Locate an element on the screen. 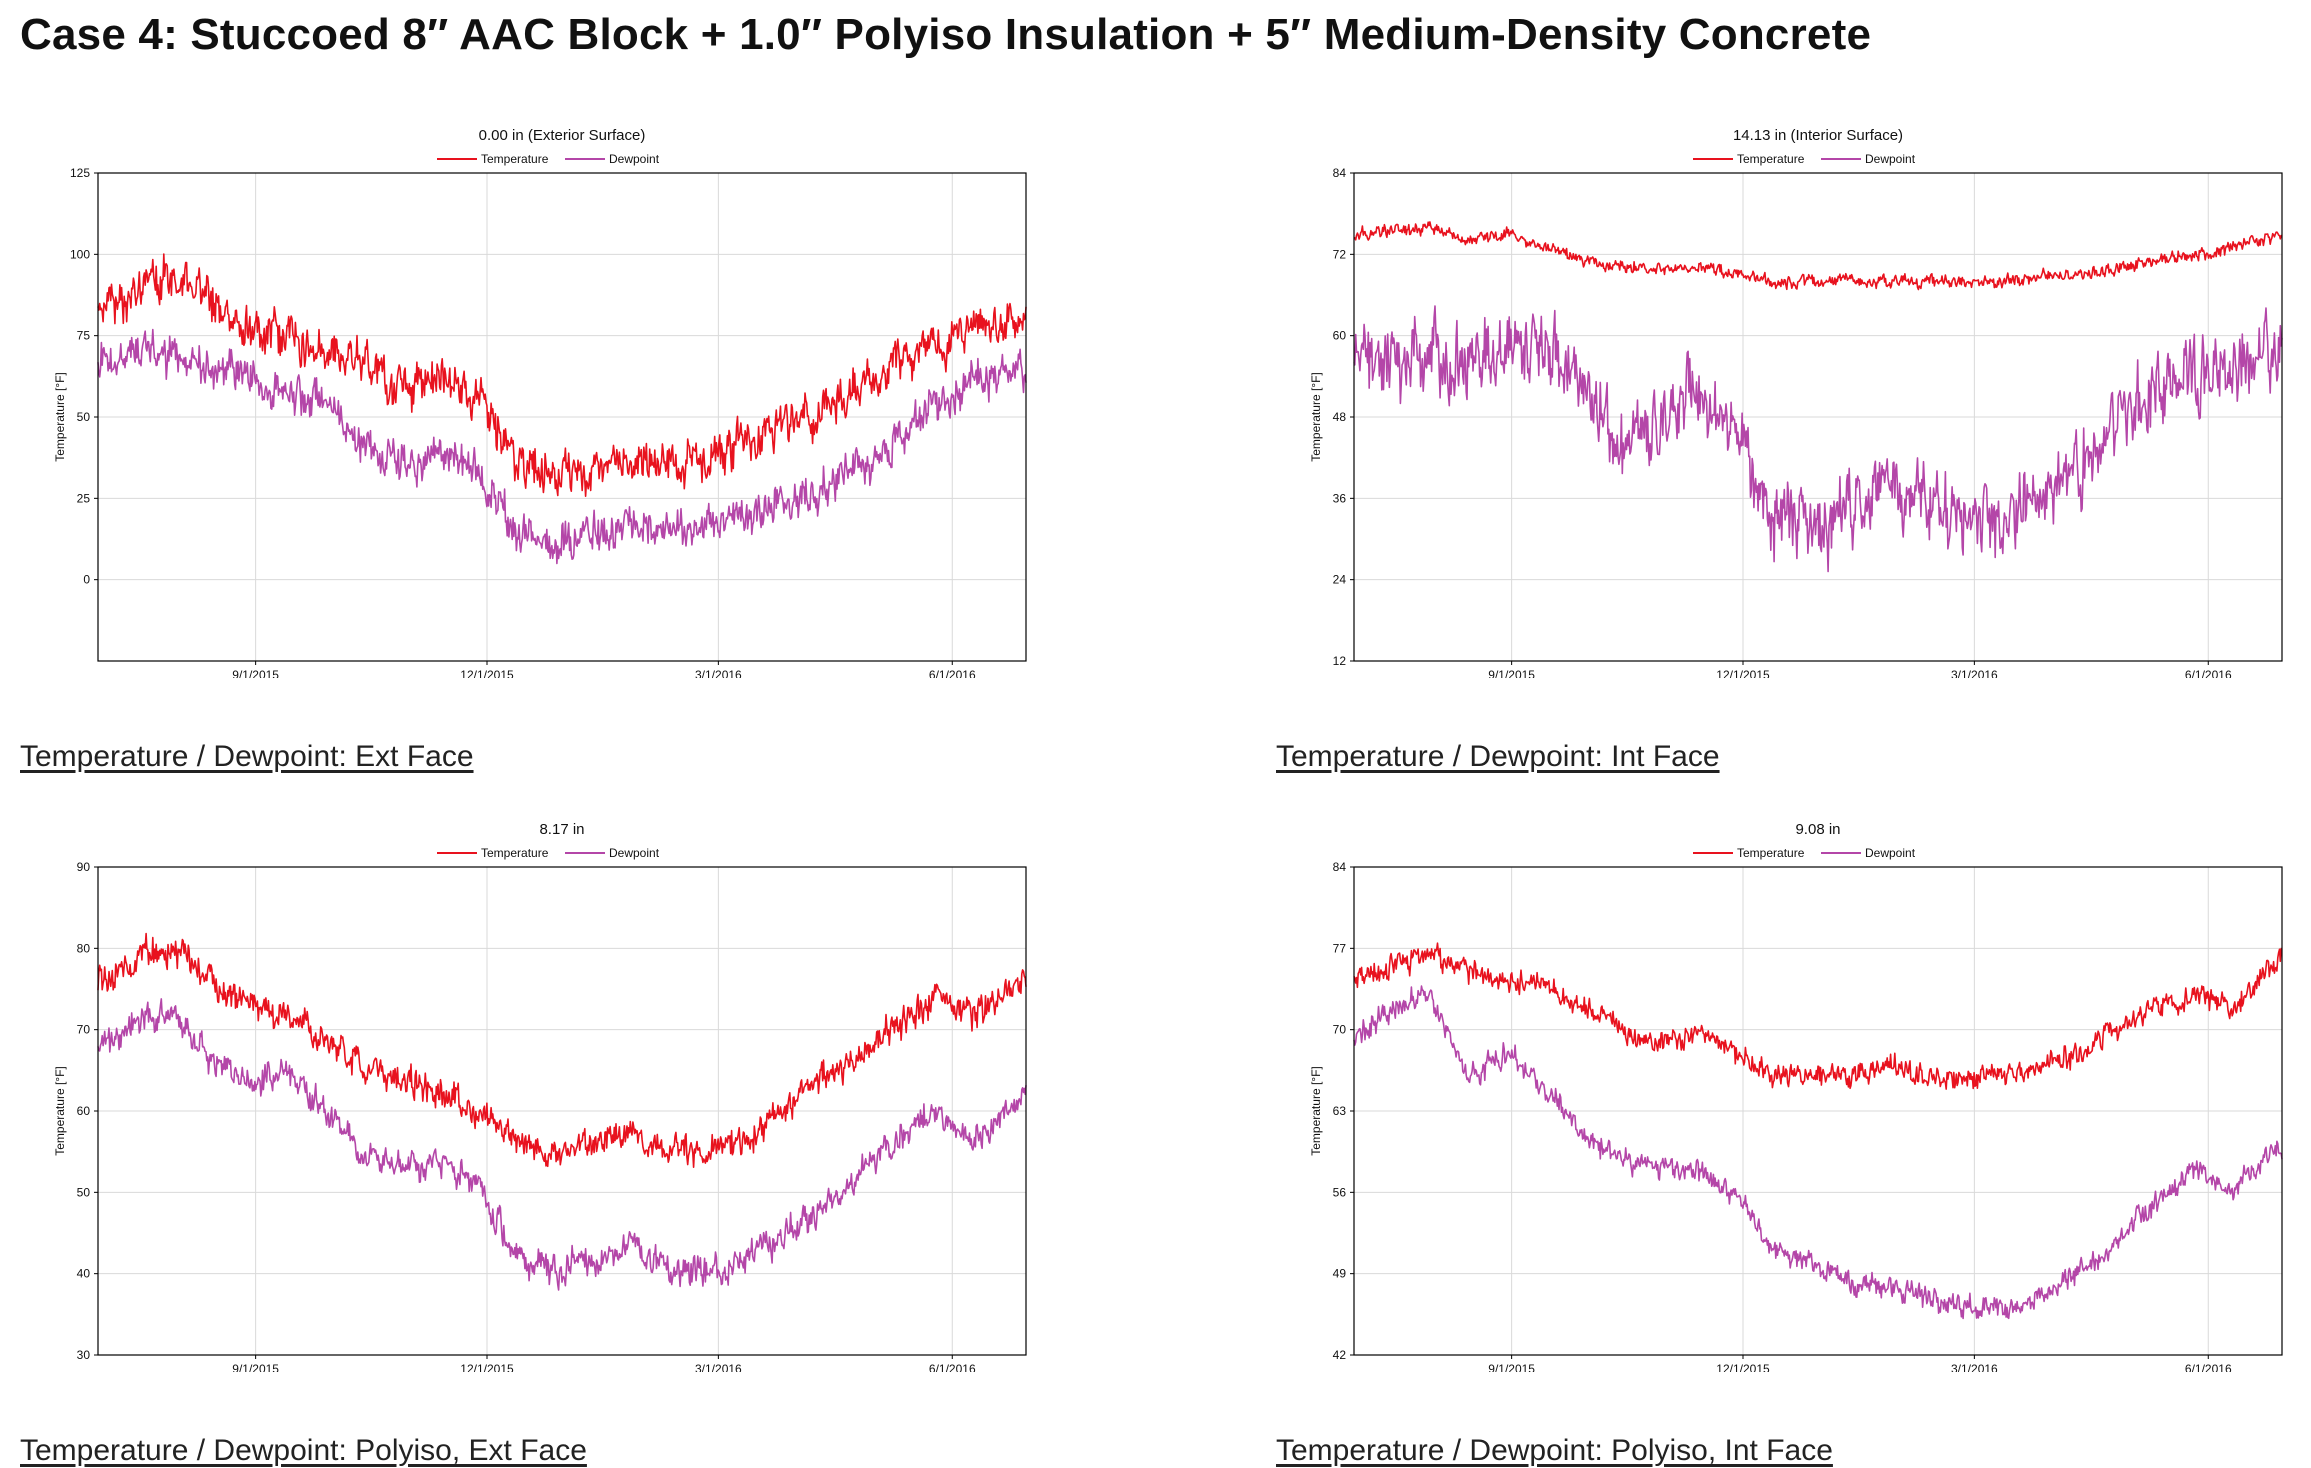 This screenshot has height=1468, width=2311. chart-title: 9.08 in is located at coordinates (1817, 829).